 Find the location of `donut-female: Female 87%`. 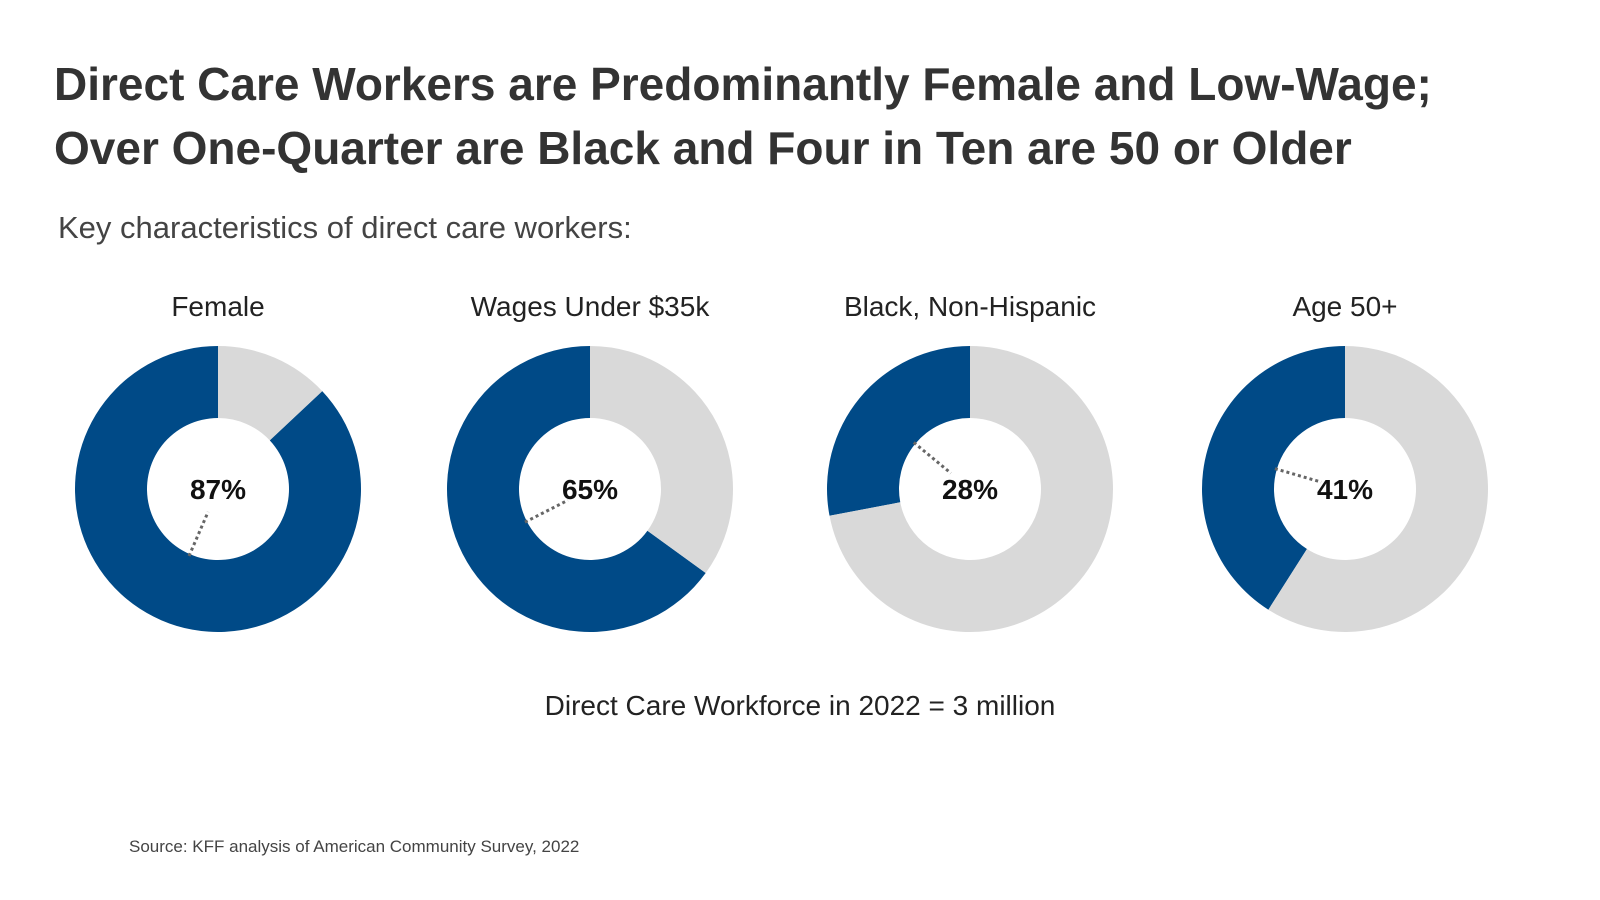

donut-female: Female 87% is located at coordinates (218, 461).